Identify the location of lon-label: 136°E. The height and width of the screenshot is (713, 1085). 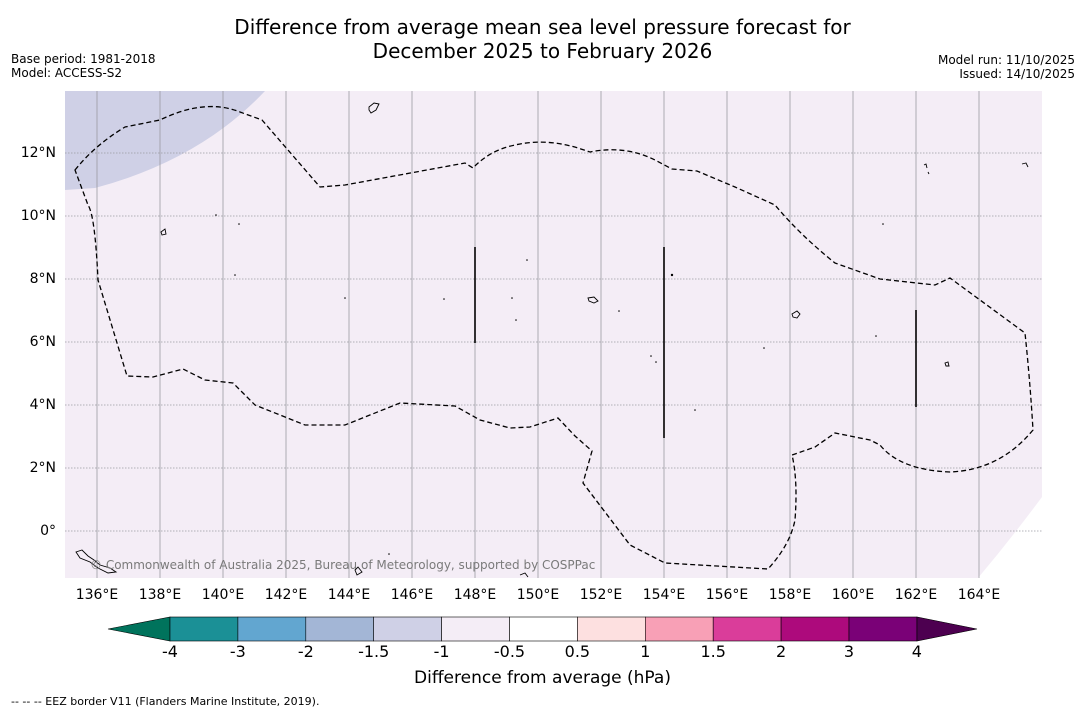
(97, 595).